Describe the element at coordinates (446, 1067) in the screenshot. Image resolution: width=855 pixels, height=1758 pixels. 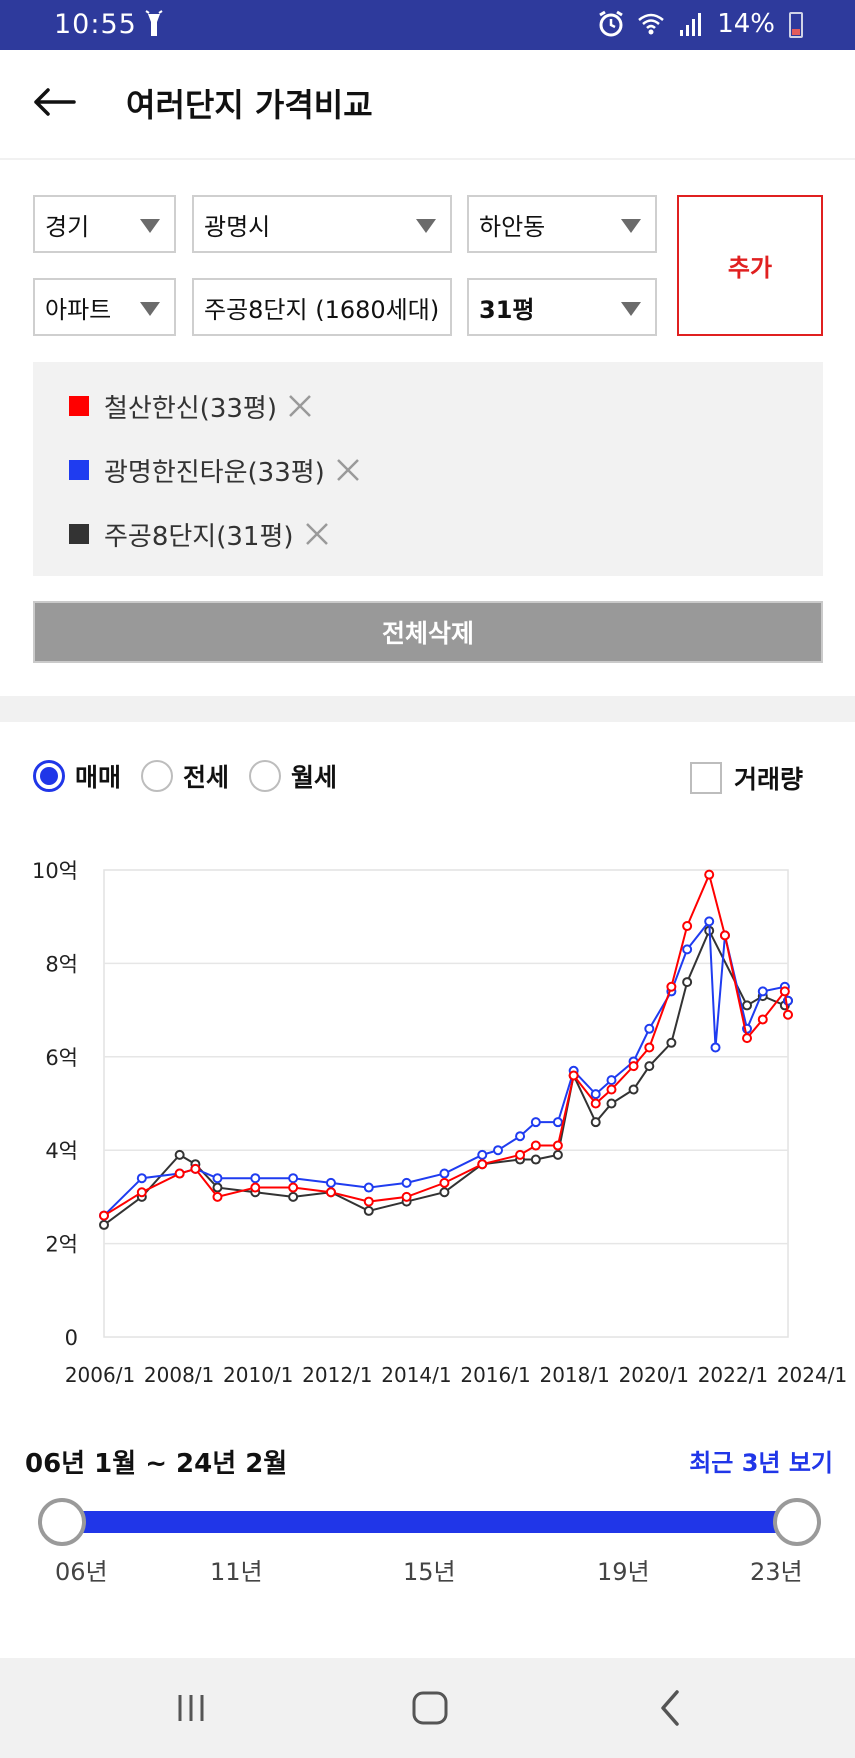
I see `series-line` at that location.